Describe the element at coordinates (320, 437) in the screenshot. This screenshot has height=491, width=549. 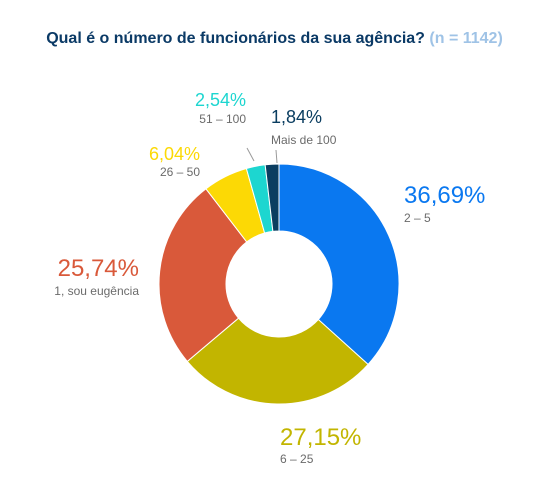
I see `data-label-2: 27,15%` at that location.